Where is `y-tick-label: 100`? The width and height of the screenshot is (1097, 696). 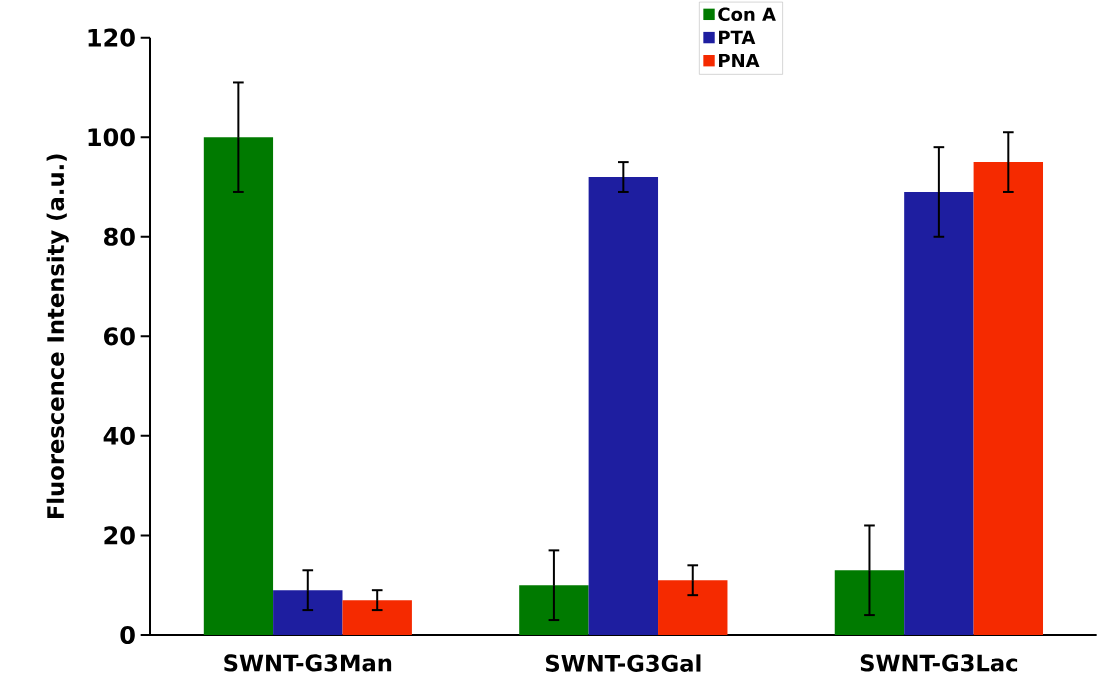 y-tick-label: 100 is located at coordinates (111, 137).